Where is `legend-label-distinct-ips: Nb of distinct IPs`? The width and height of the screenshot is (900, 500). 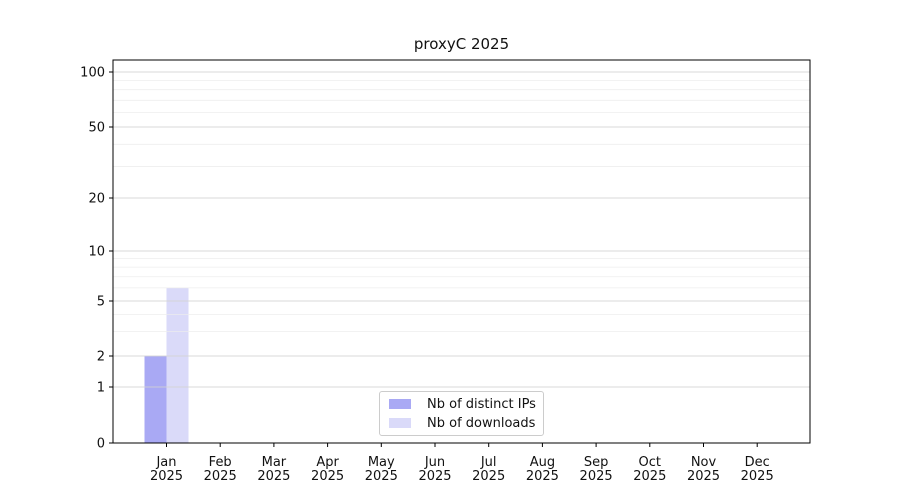
legend-label-distinct-ips: Nb of distinct IPs is located at coordinates (481, 404).